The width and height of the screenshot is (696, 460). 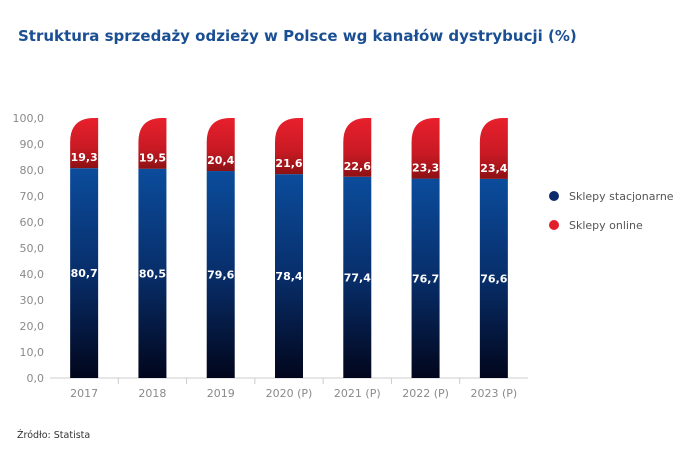 I want to click on data-label: 79,6, so click(x=220, y=275).